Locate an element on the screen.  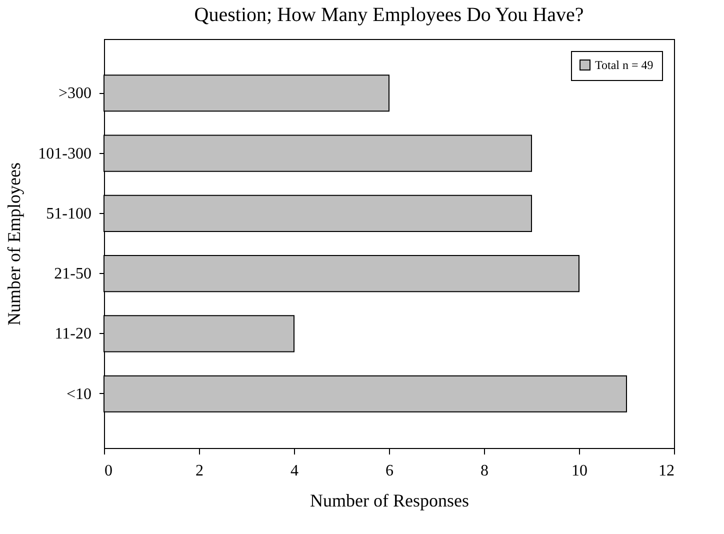
legend-label: Total n = 49 is located at coordinates (624, 65).